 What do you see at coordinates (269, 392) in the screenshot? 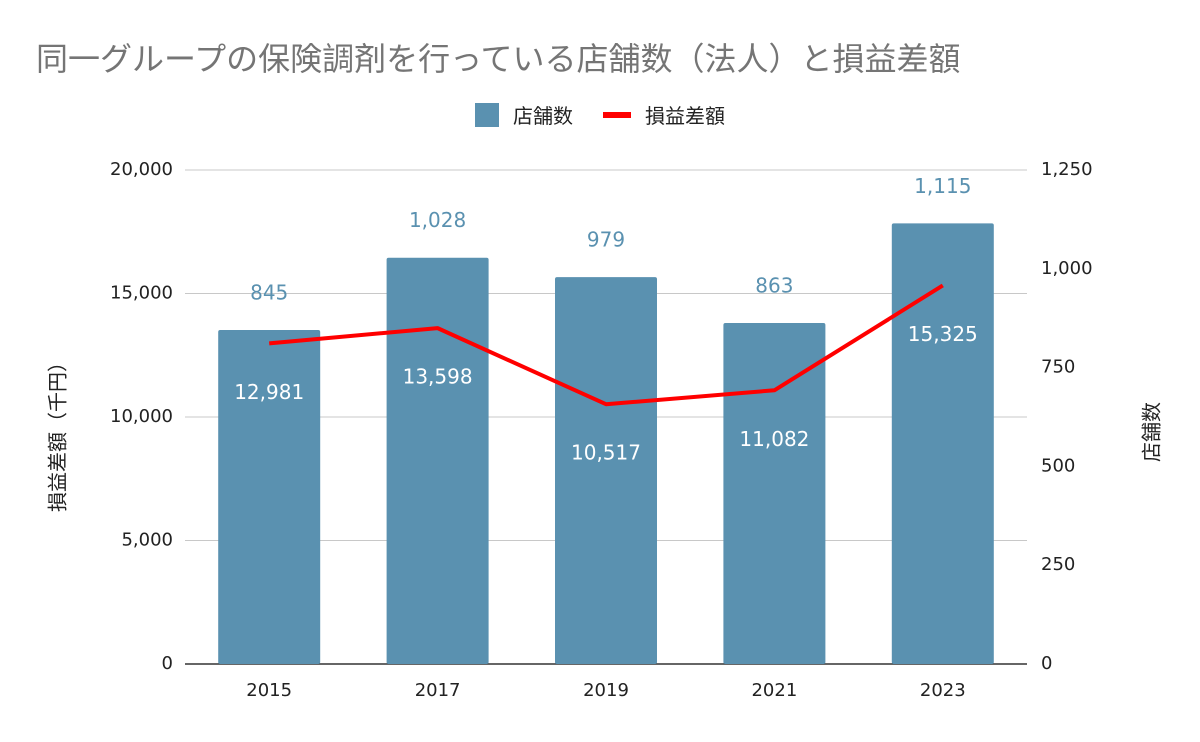
I see `line-data-label: 12,981` at bounding box center [269, 392].